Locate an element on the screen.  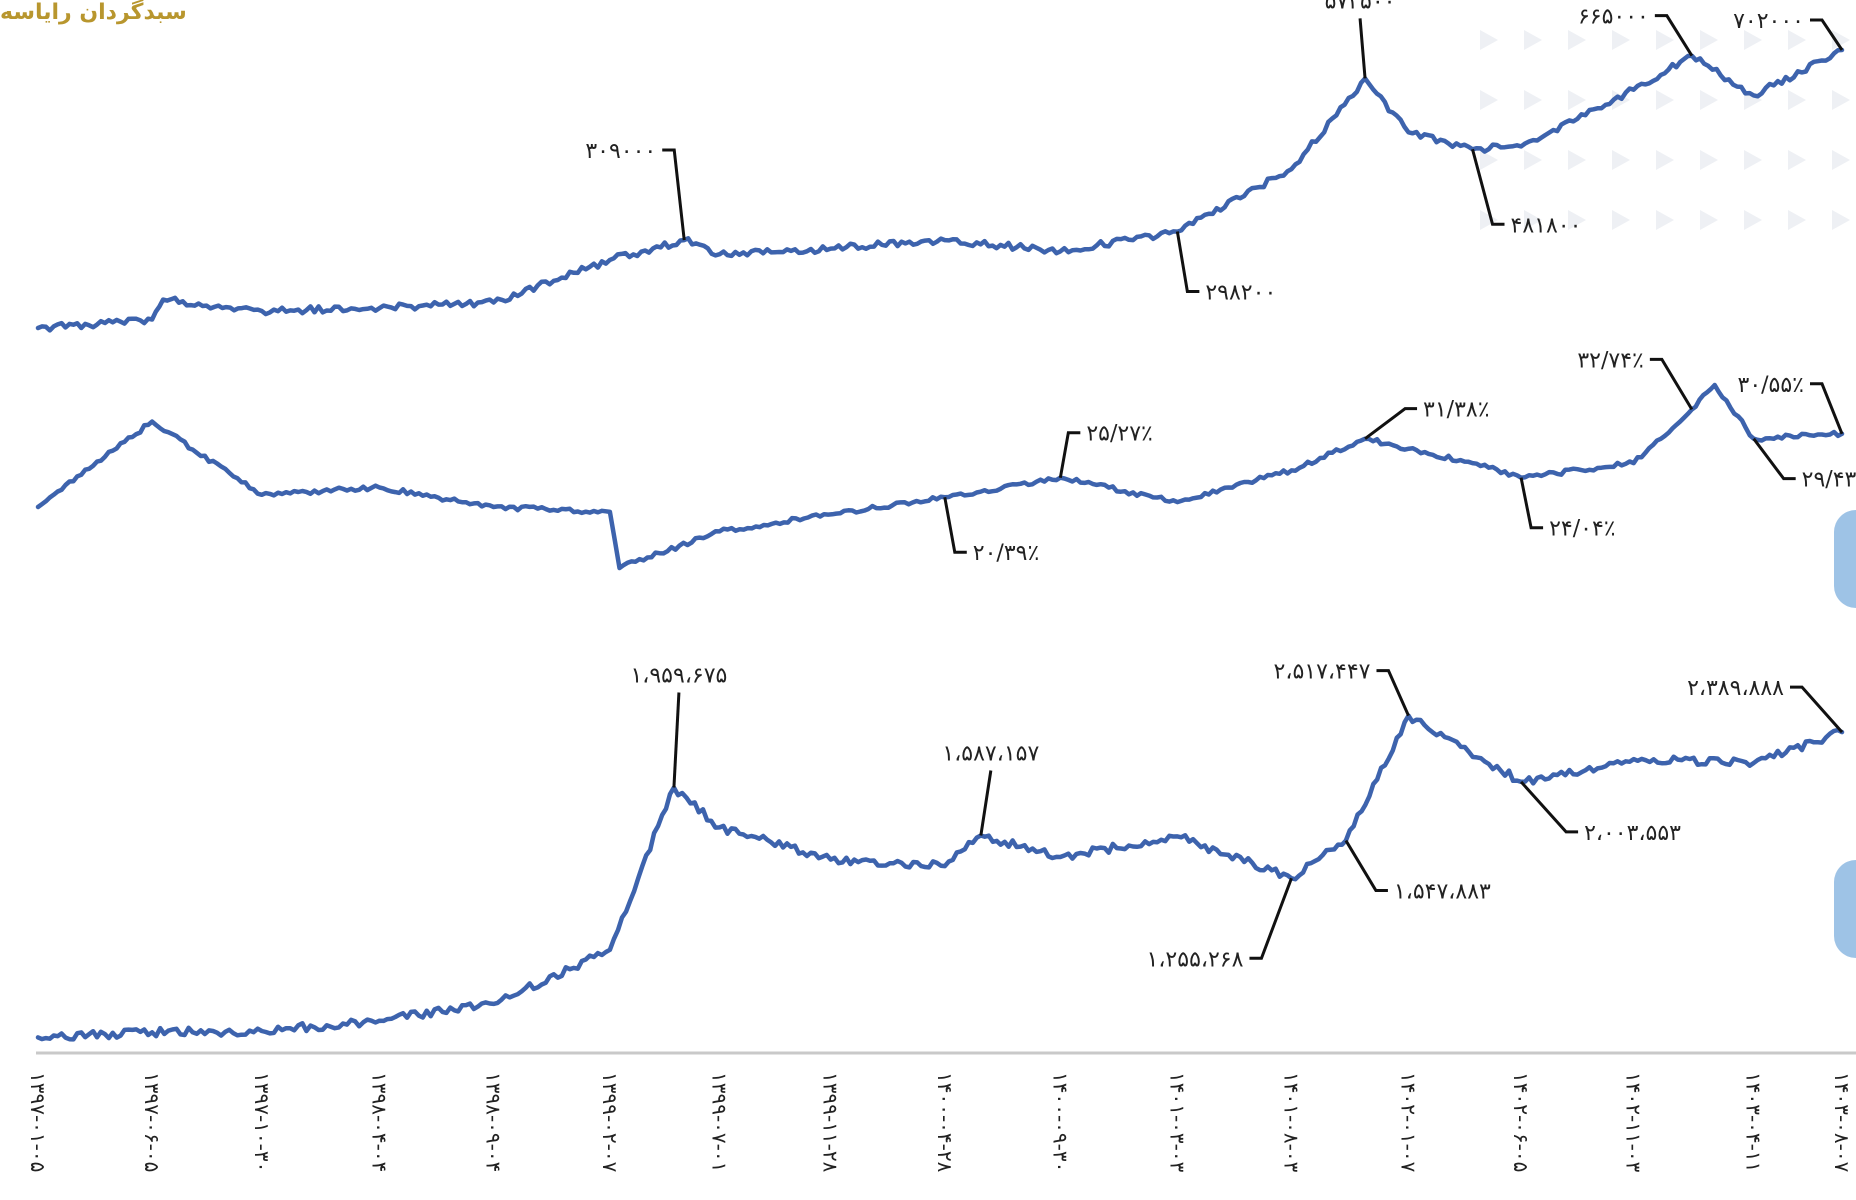
data-label: ۱،۹۵۹،۶۷۵ is located at coordinates (678, 676).